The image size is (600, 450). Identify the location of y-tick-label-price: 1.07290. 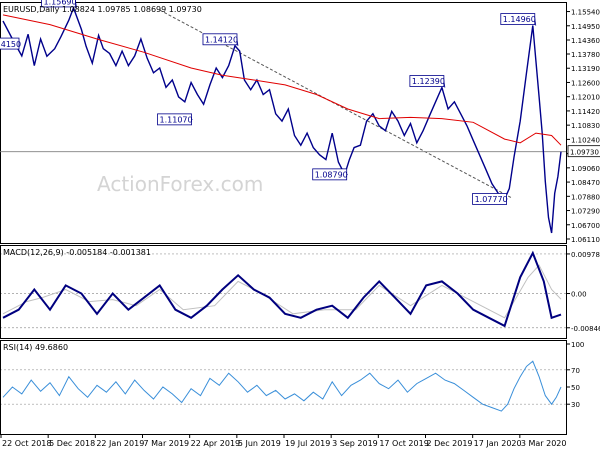
(585, 212).